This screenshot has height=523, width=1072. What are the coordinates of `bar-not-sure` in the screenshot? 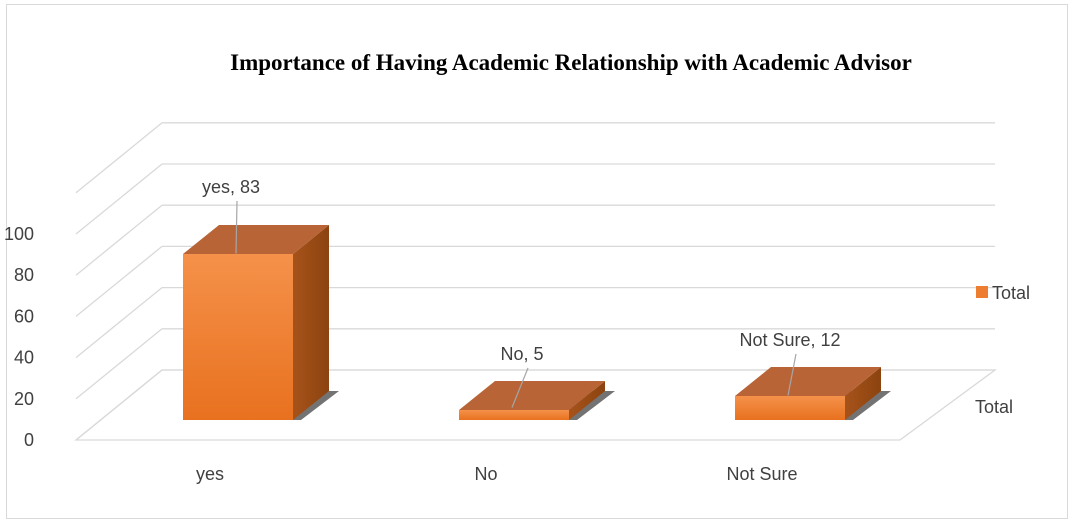 It's located at (813, 393).